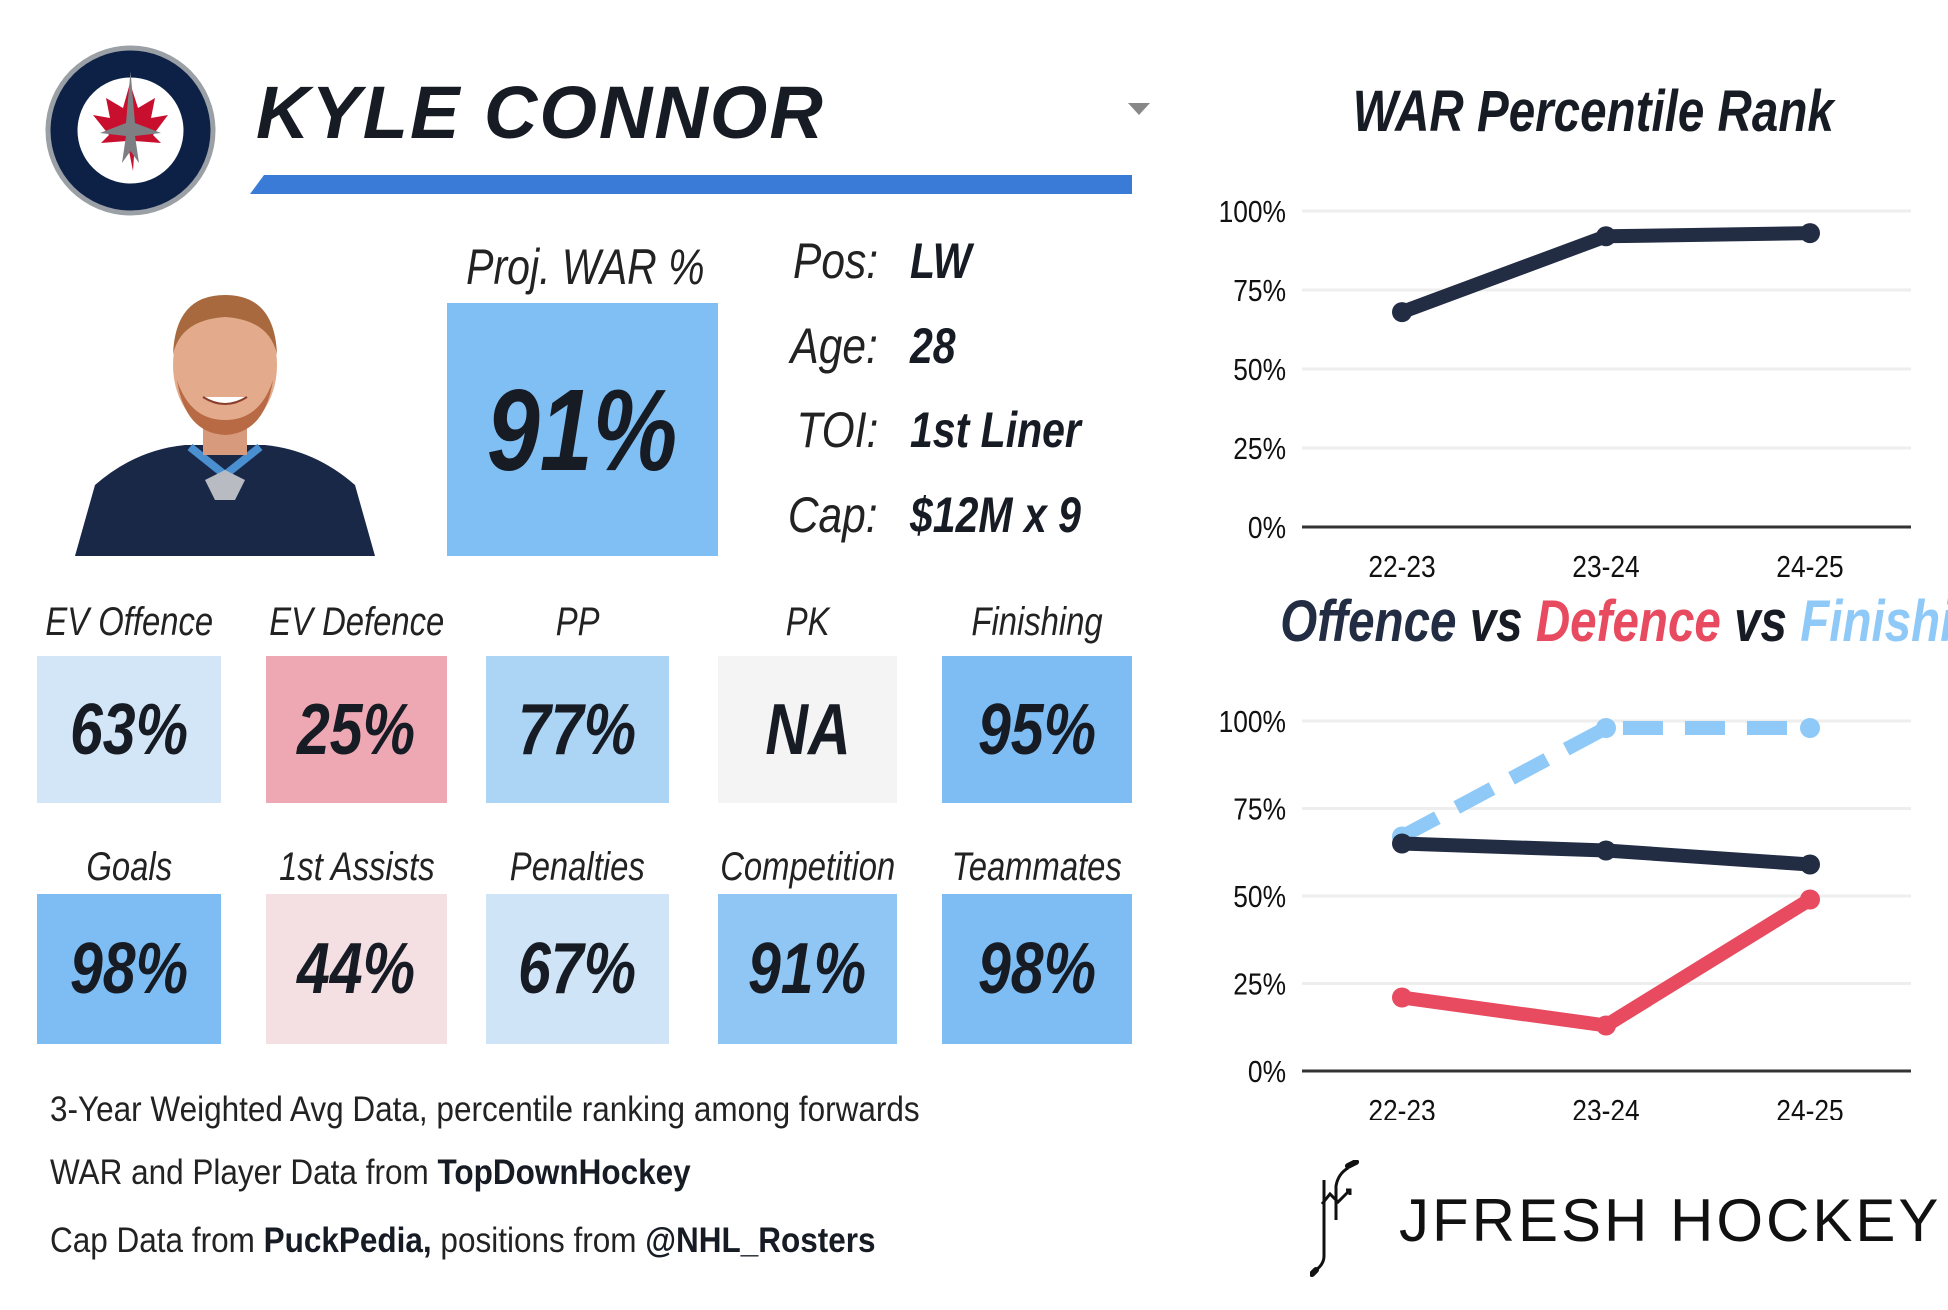 This screenshot has width=1948, height=1310. I want to click on info-row-cap: Cap: $12M x 9, so click(934, 515).